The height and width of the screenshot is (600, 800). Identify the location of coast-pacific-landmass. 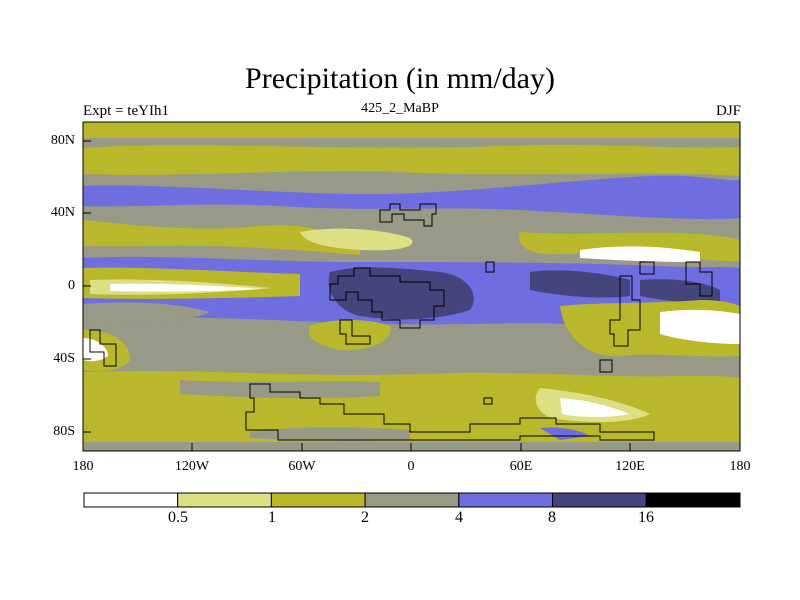
(699, 279).